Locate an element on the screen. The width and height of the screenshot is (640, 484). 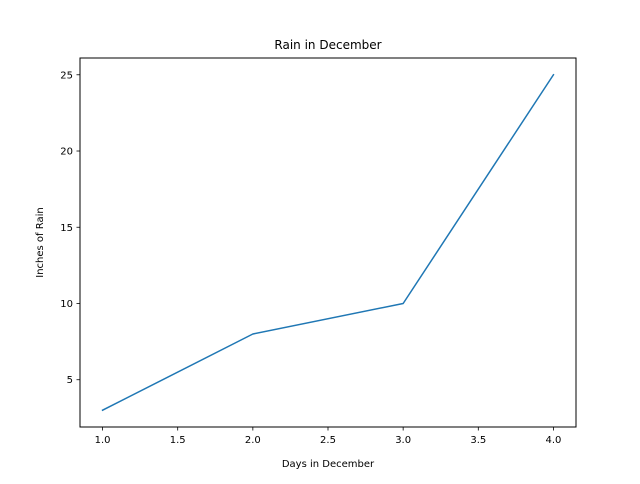
x-tick-label: 1.0 is located at coordinates (103, 440).